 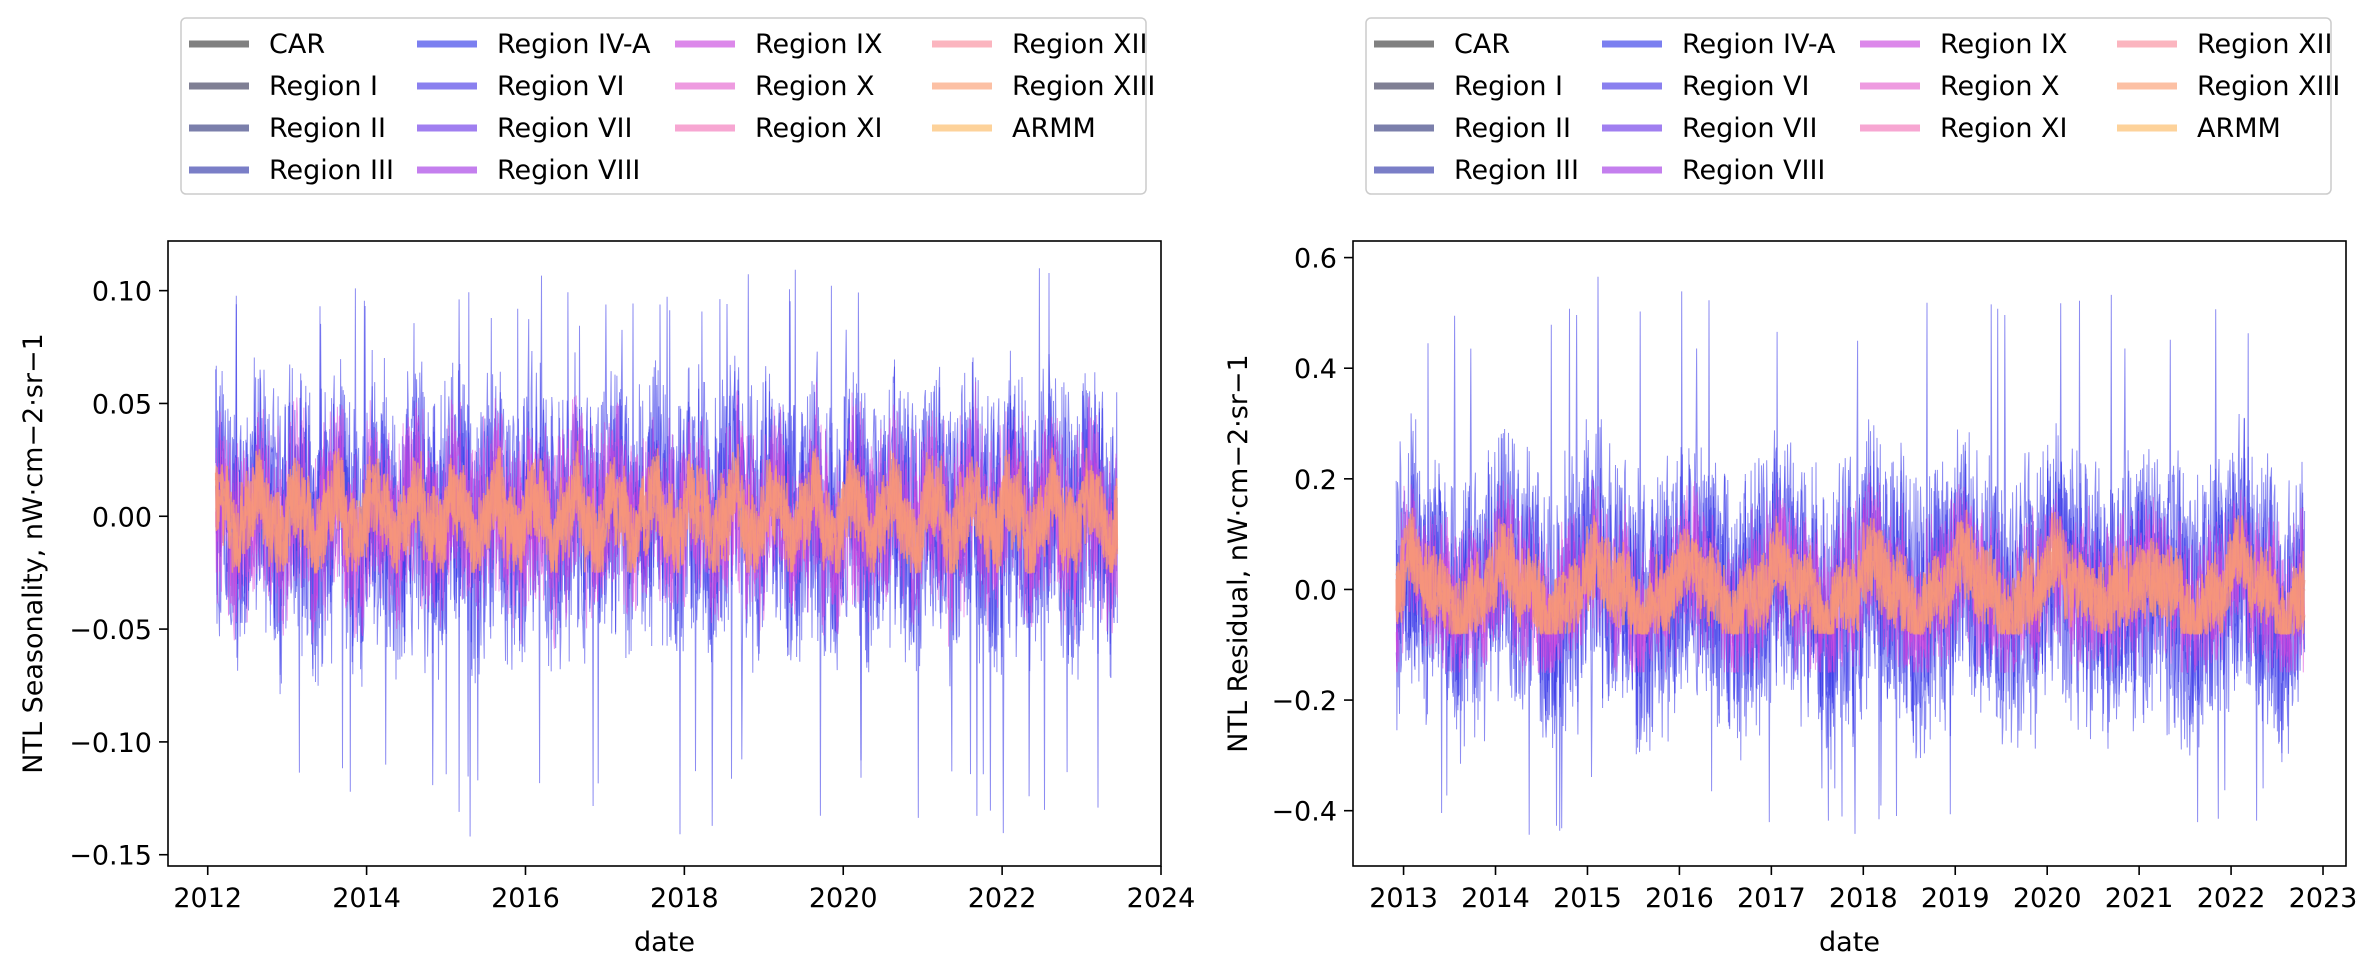 What do you see at coordinates (110, 856) in the screenshot?
I see `y-tick-label: −0.15` at bounding box center [110, 856].